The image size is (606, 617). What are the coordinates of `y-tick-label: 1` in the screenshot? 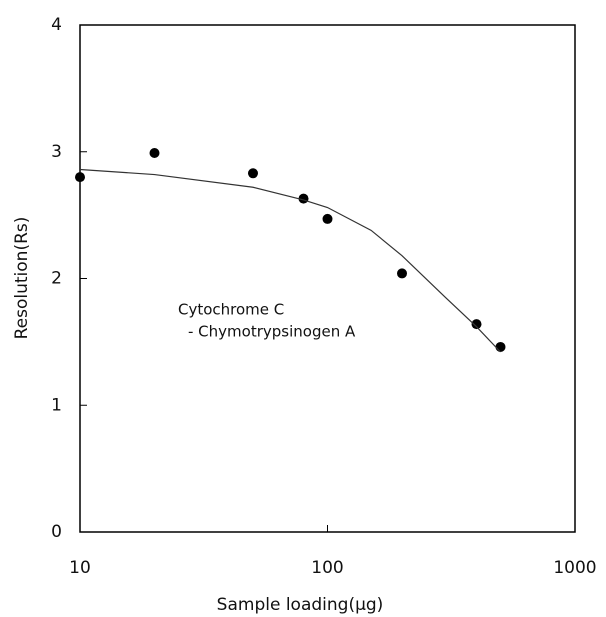 It's located at (56, 405).